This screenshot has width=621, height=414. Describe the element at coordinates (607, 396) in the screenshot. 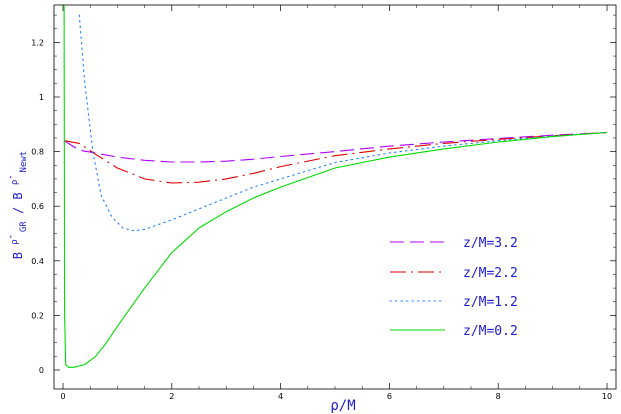

I see `x-tick-label: 10` at that location.